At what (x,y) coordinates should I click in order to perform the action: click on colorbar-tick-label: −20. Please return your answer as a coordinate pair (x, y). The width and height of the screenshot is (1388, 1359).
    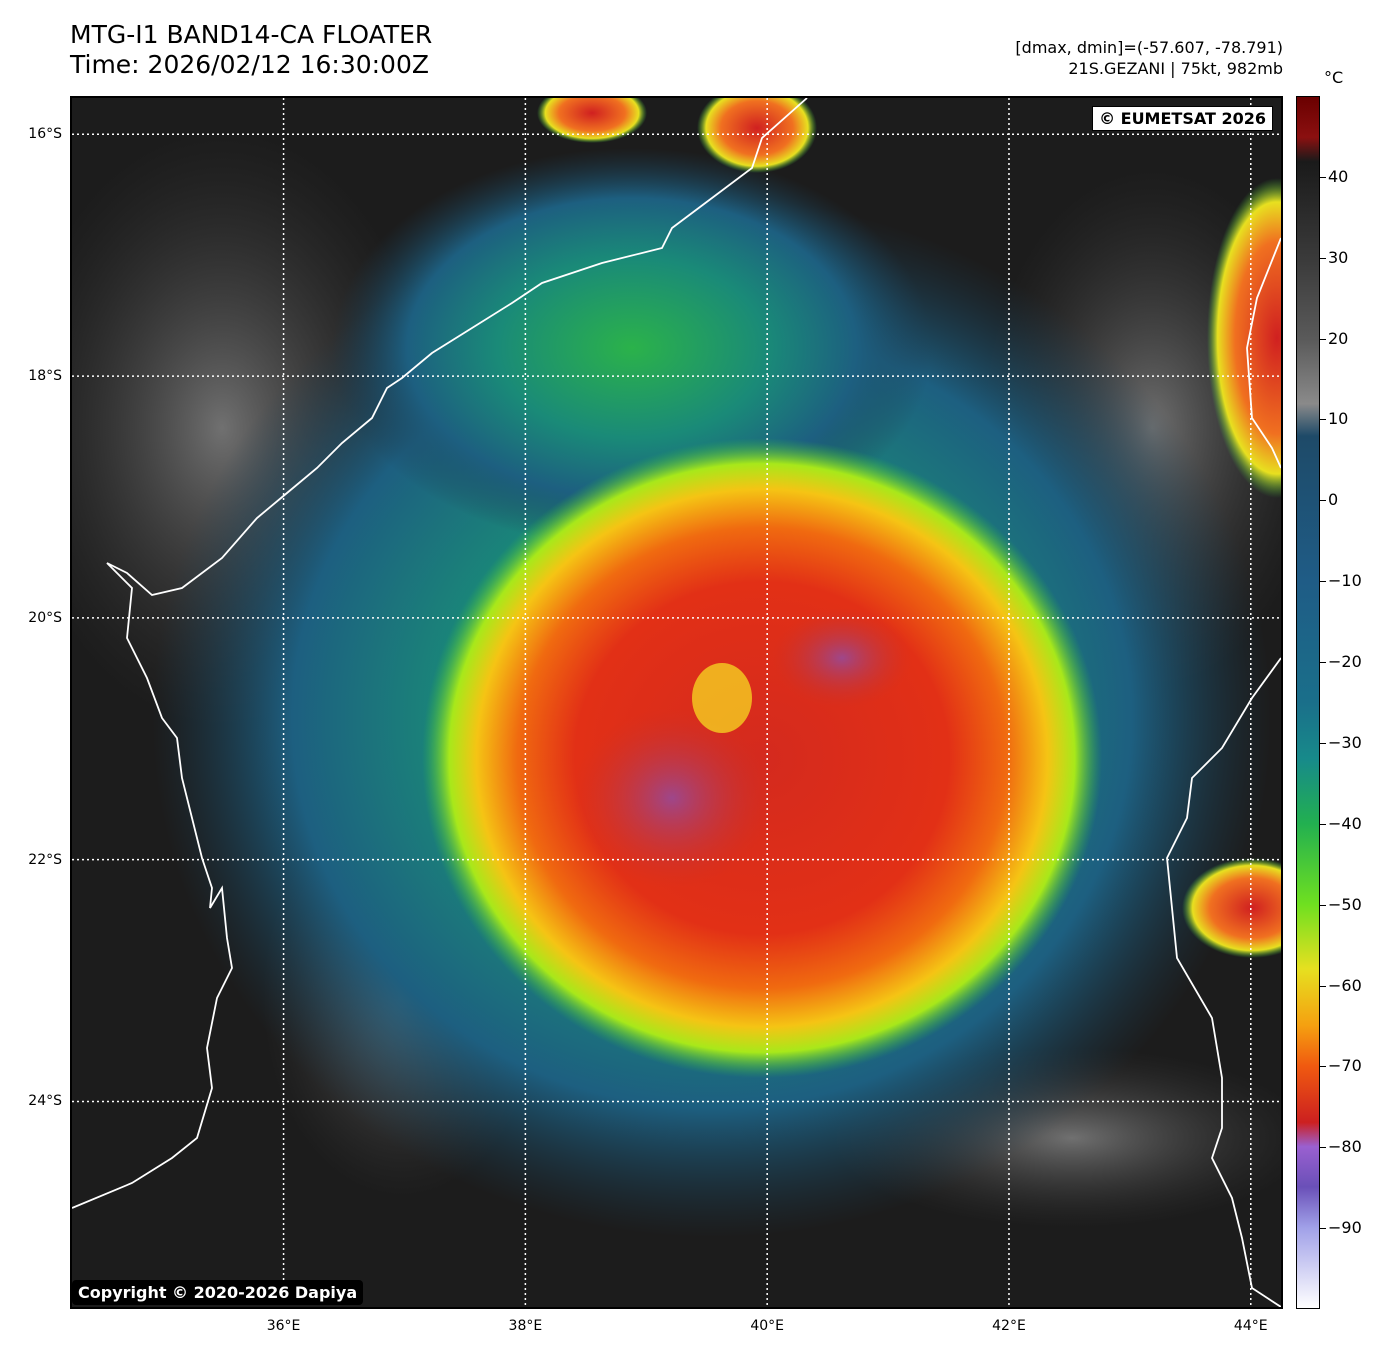
    Looking at the image, I should click on (1345, 662).